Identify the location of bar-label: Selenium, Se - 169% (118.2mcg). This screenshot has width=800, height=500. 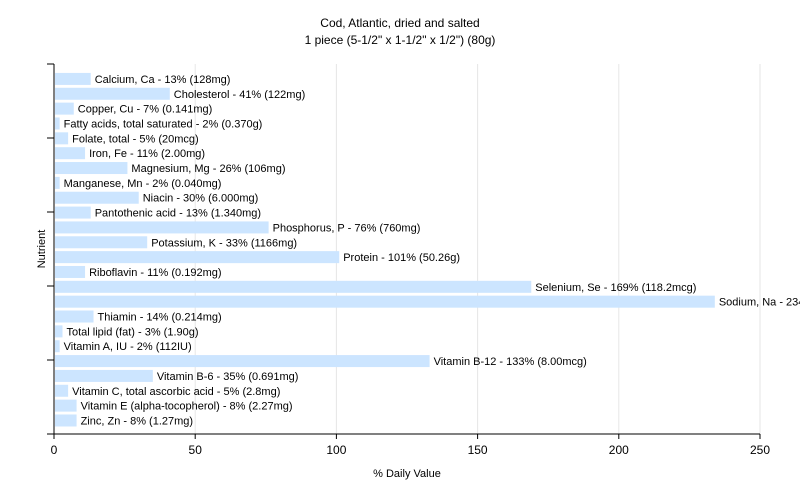
(615, 288).